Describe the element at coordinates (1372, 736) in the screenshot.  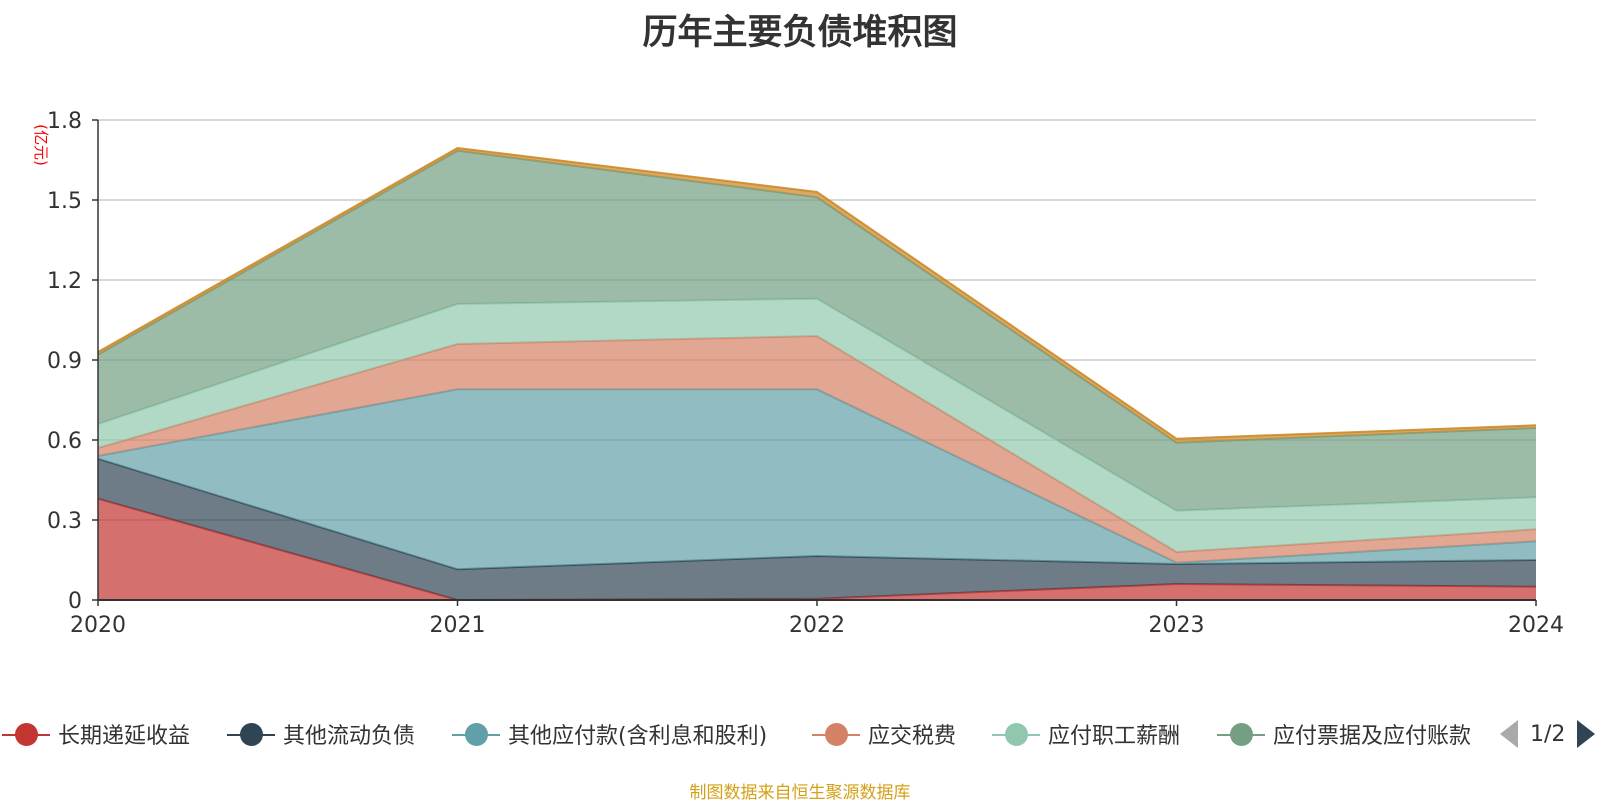
I see `legend-label: 应付票据及应付账款` at that location.